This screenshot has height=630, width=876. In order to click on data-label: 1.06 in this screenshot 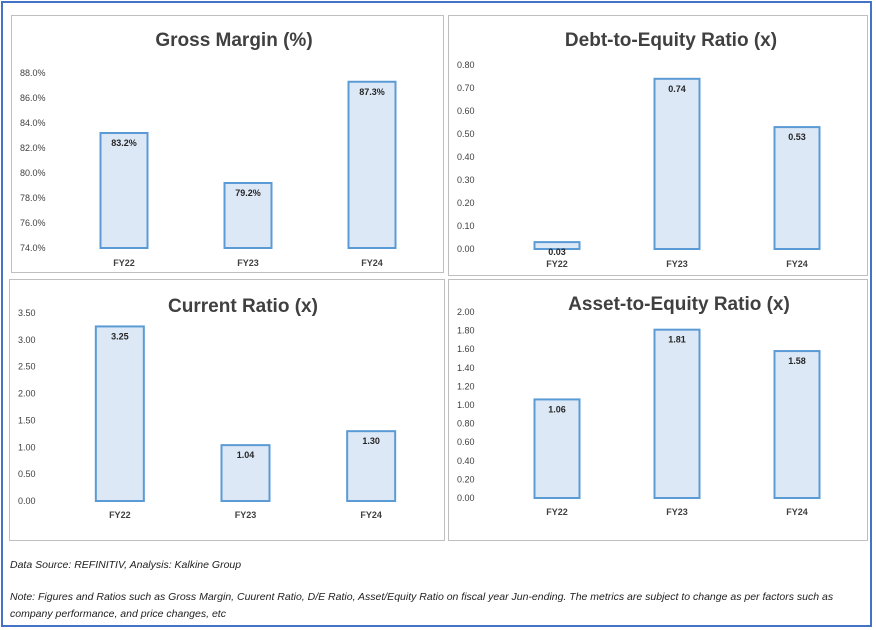, I will do `click(557, 409)`.